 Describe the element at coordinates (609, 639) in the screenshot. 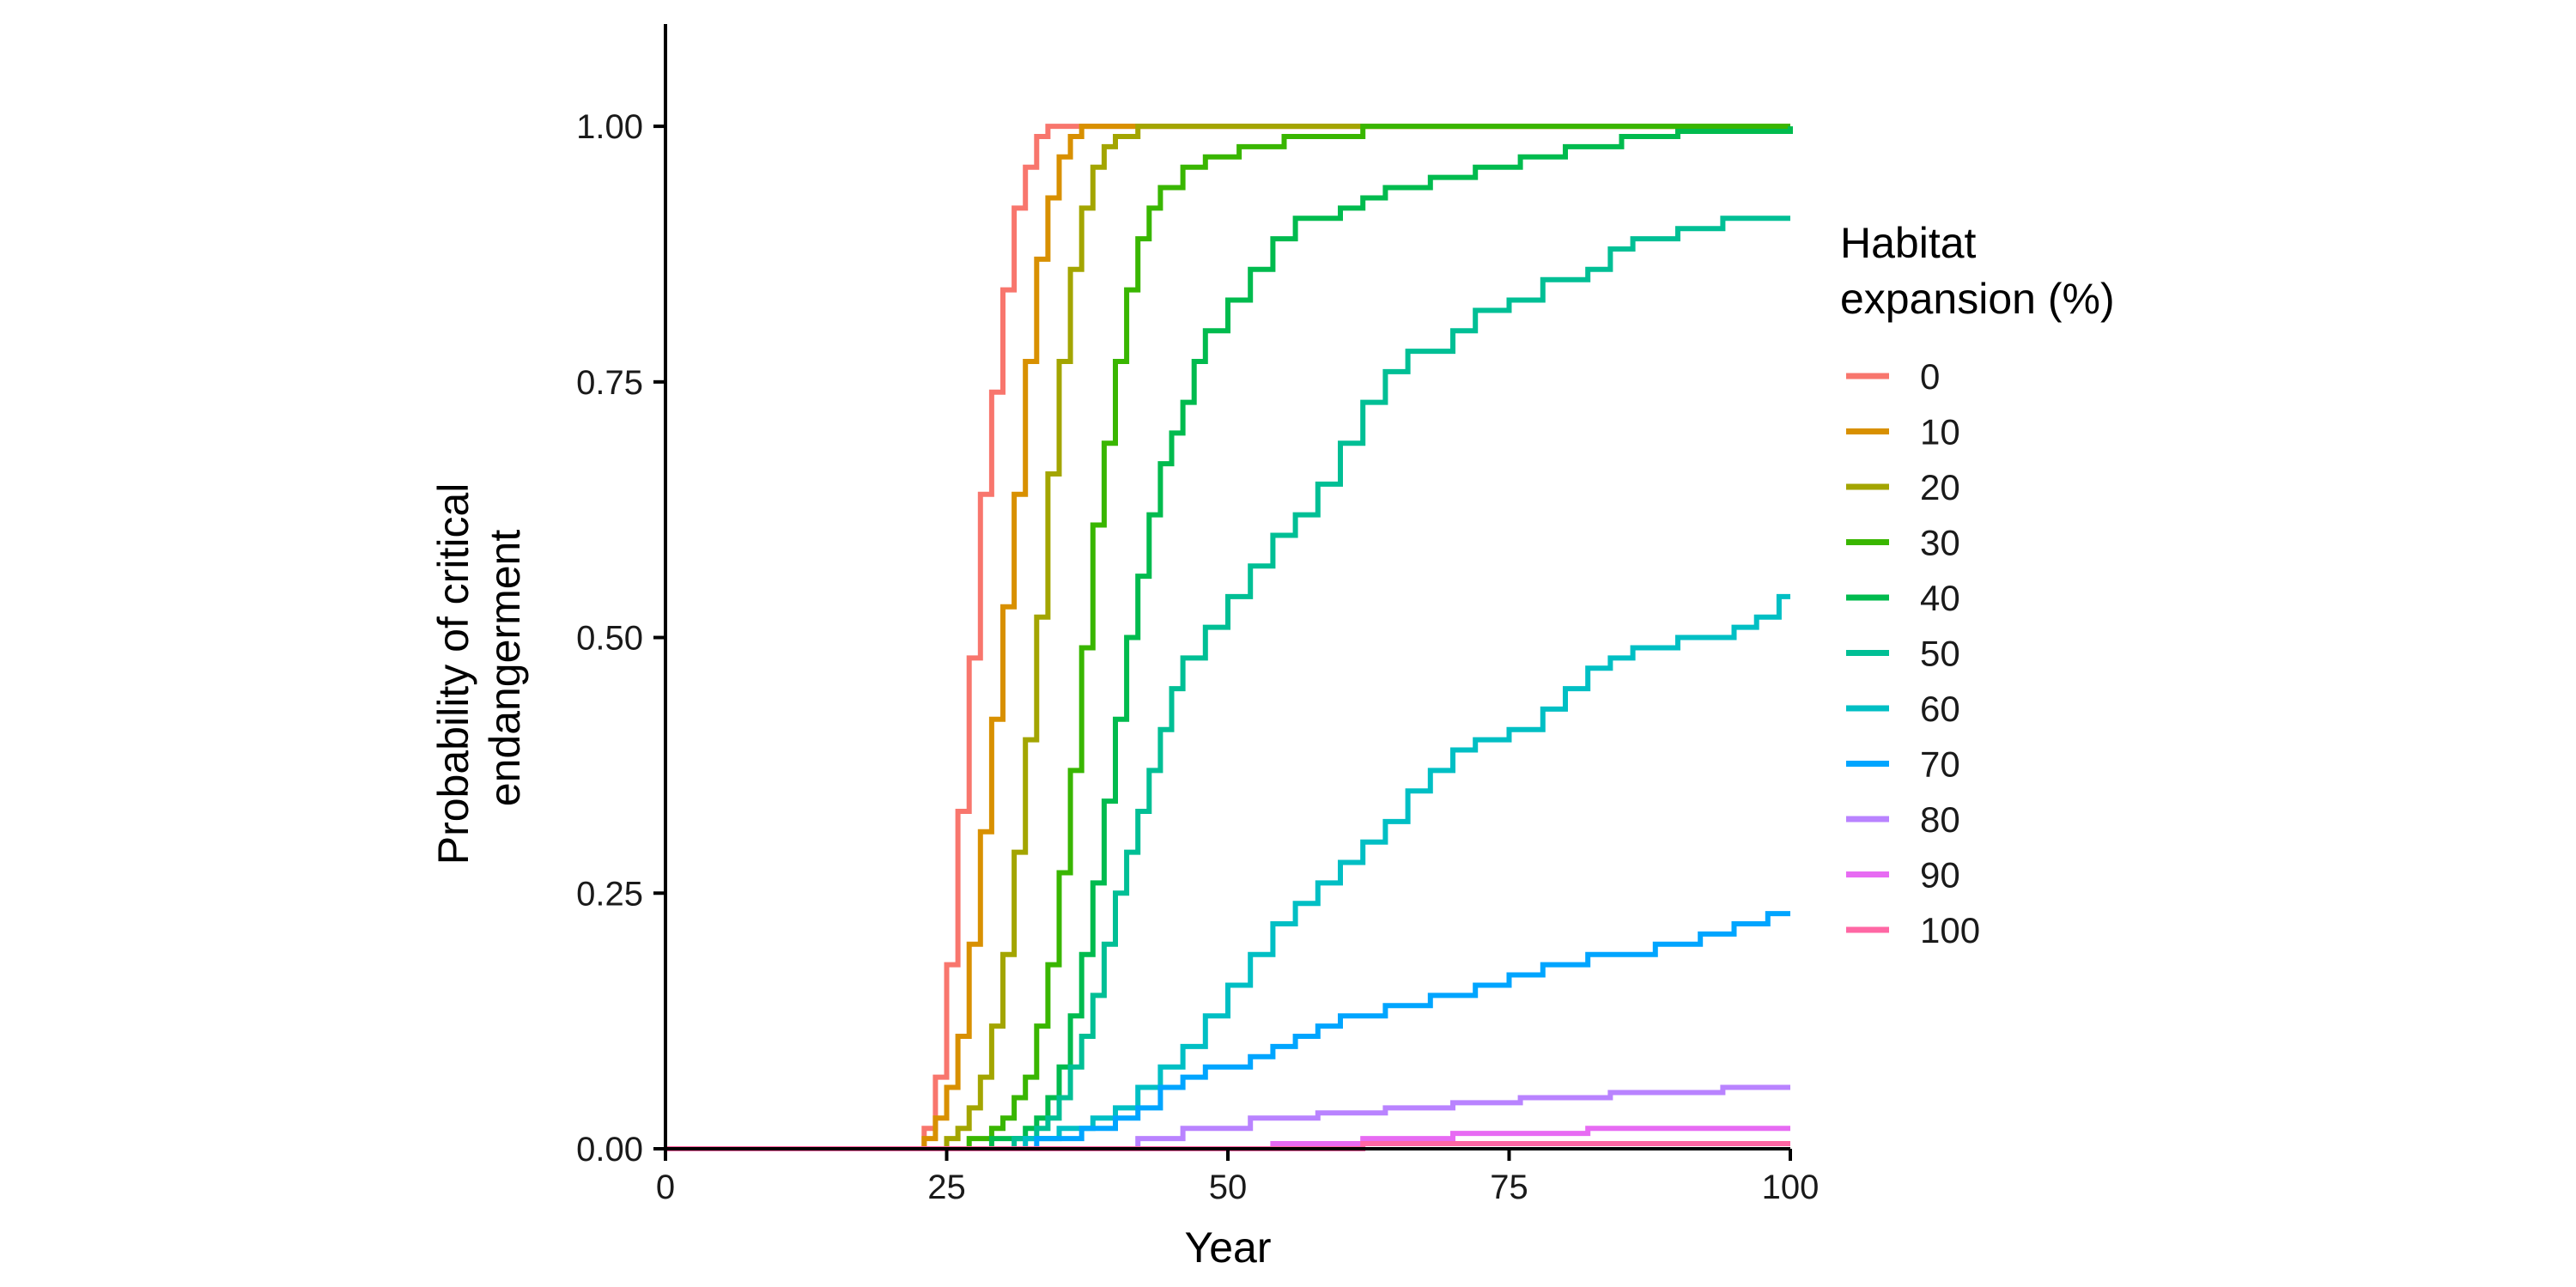

I see `y-tick-label: 0.50` at that location.